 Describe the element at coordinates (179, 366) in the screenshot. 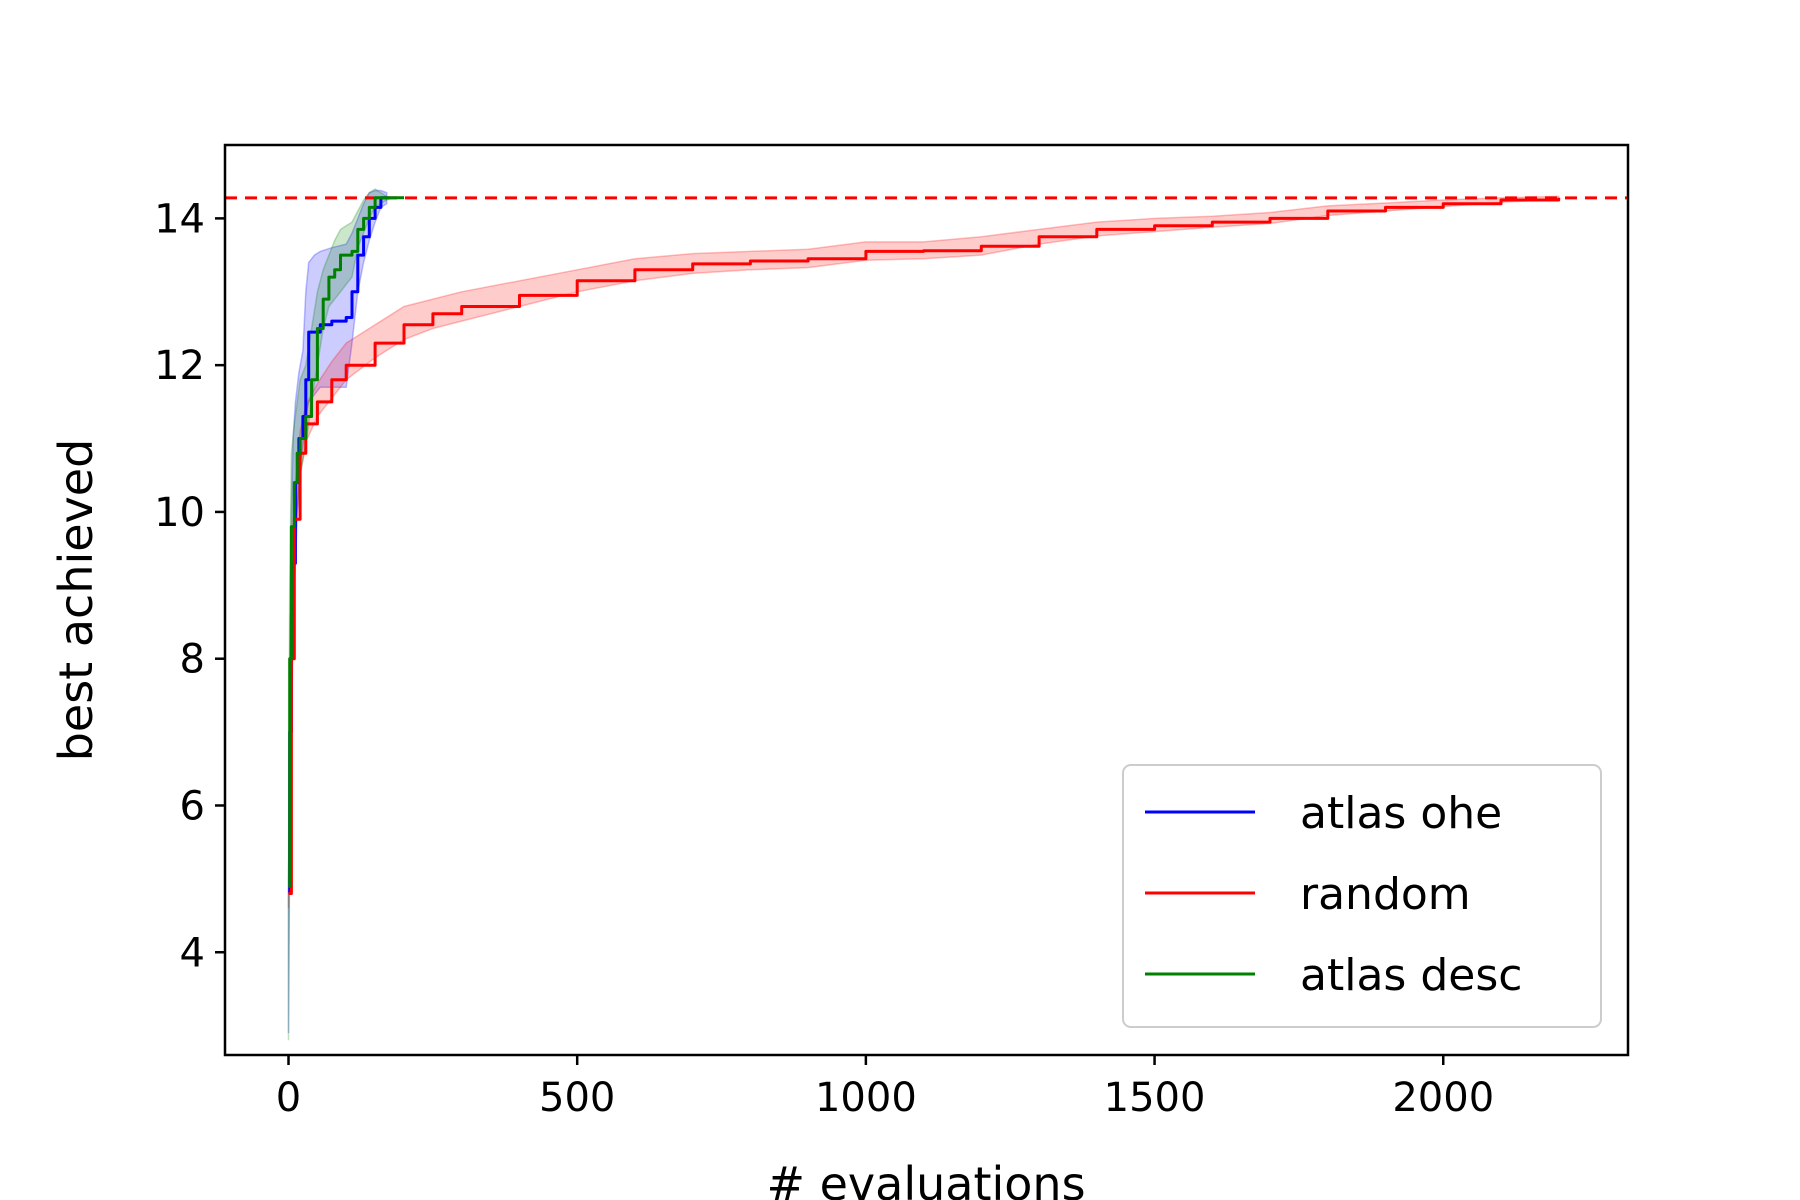

I see `y-tick-label: 12` at that location.